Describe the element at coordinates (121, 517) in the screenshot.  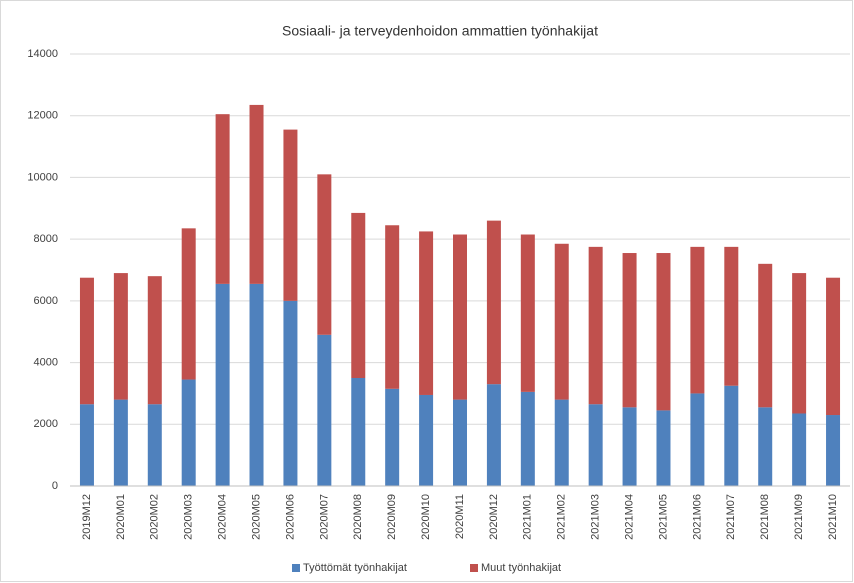
I see `x-tick-label: 2020M01` at that location.